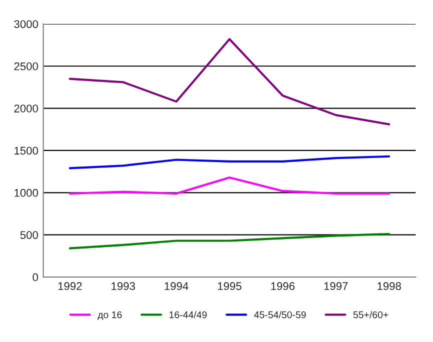  What do you see at coordinates (370, 314) in the screenshot?
I see `legend-label: 55+/60+` at bounding box center [370, 314].